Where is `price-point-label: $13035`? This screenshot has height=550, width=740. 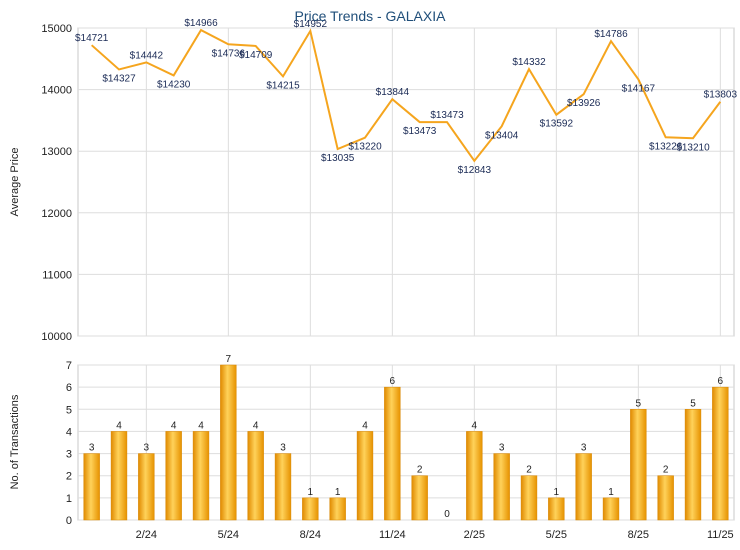
price-point-label: $13035 is located at coordinates (338, 158).